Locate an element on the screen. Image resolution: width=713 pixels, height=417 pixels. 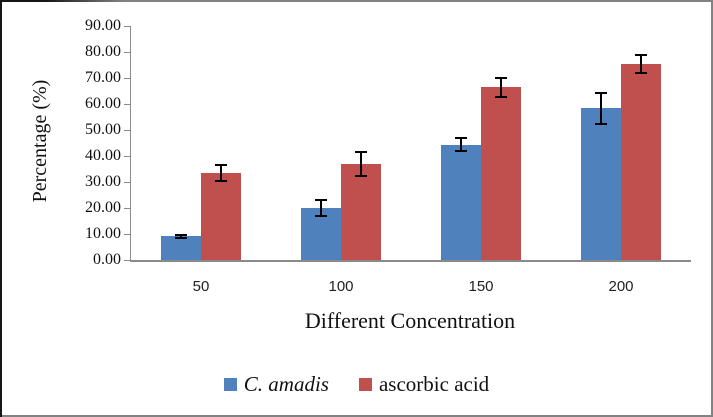
x-tick-label: 50 is located at coordinates (201, 286).